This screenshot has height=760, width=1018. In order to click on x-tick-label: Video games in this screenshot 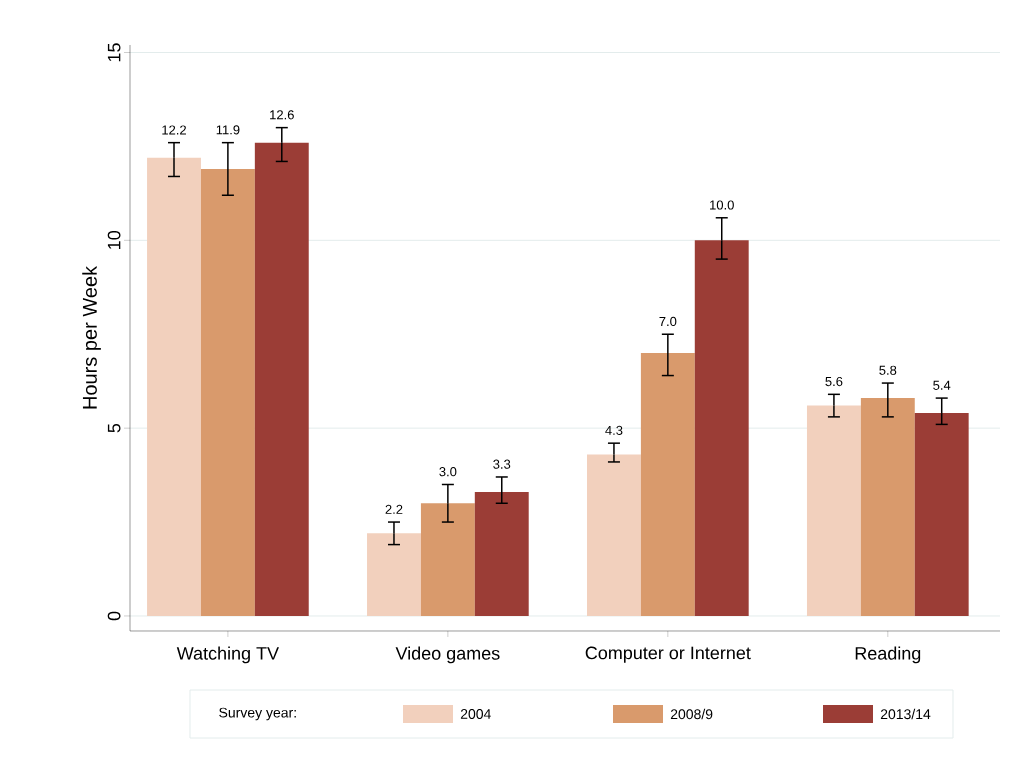, I will do `click(447, 655)`.